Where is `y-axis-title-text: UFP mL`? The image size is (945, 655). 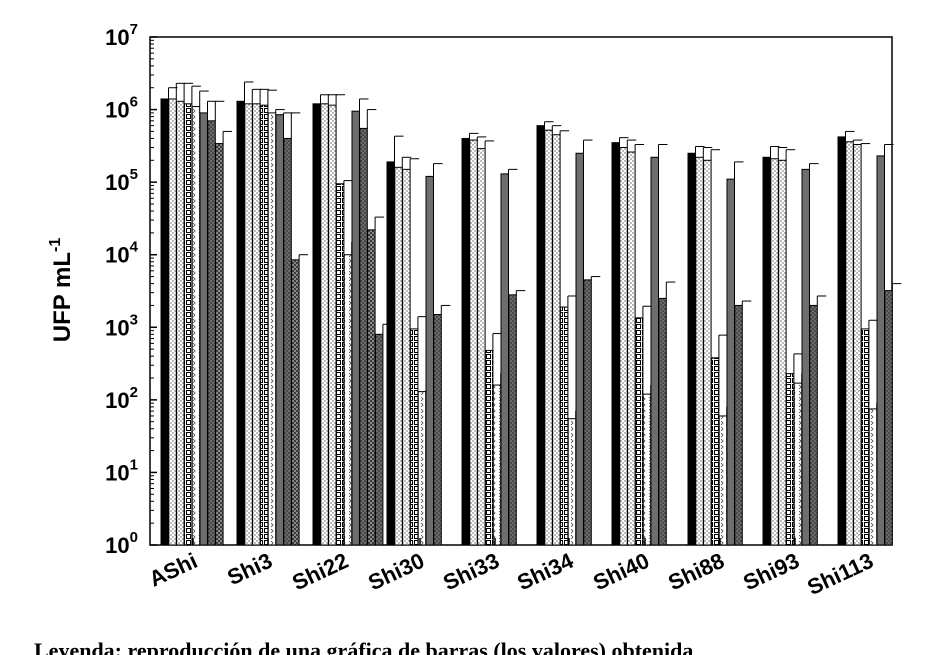
y-axis-title-text: UFP mL is located at coordinates (62, 297).